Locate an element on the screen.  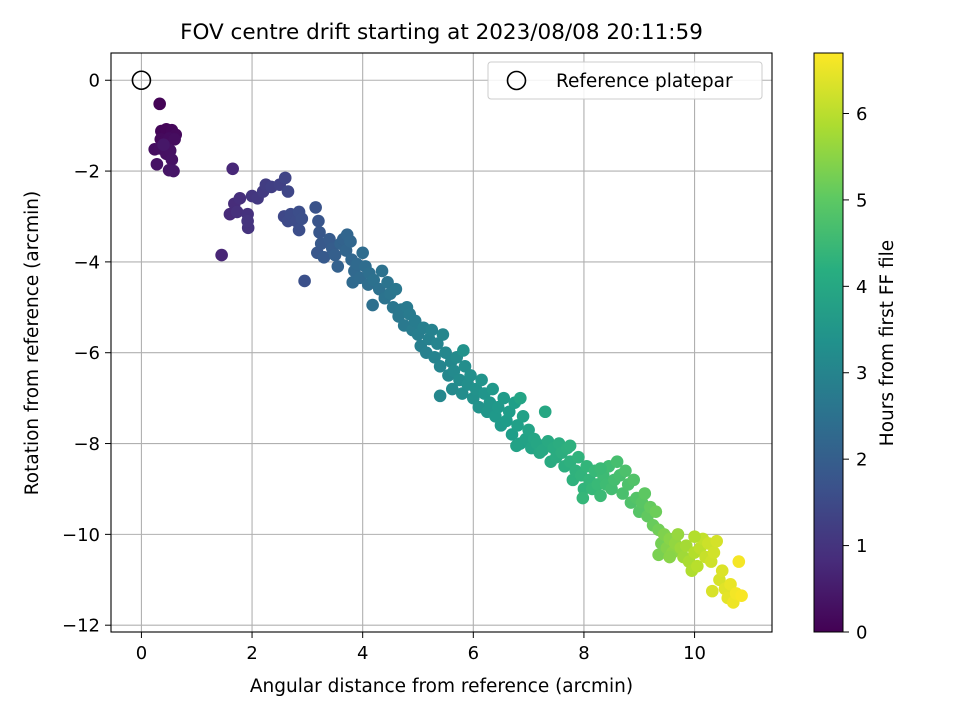
x-tick-label: 6 is located at coordinates (473, 653).